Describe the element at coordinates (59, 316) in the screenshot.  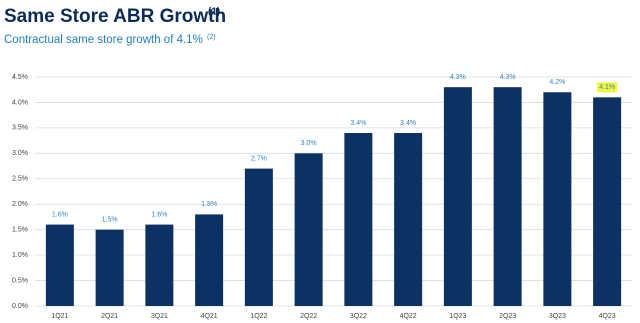
I see `x-tick-label: 1Q21` at that location.